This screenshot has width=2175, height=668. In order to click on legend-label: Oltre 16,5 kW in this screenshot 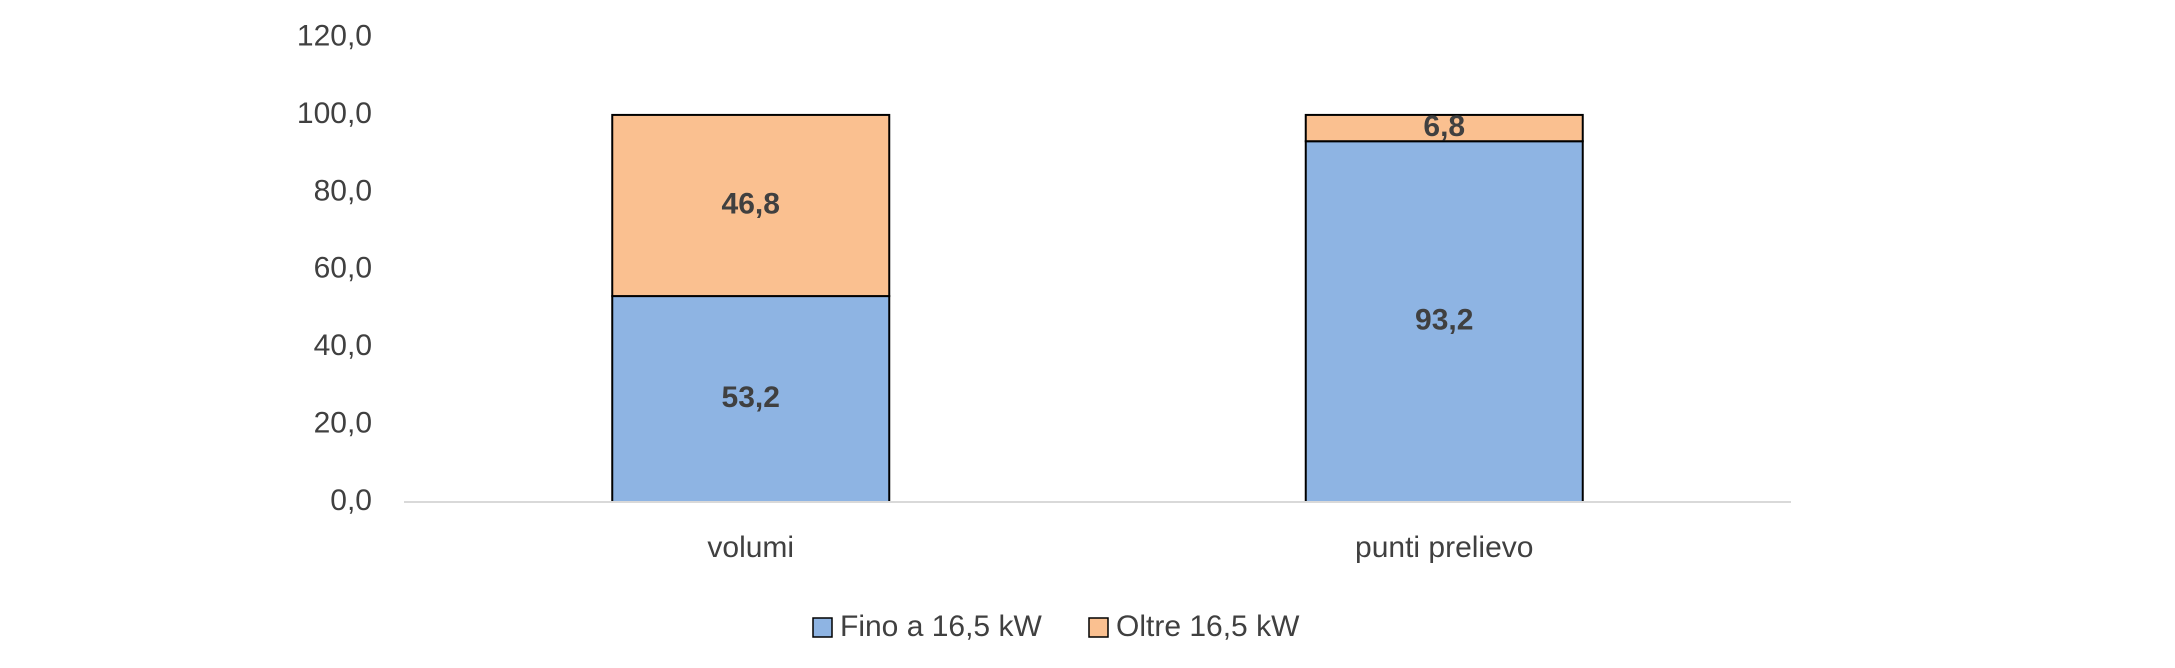, I will do `click(1208, 626)`.